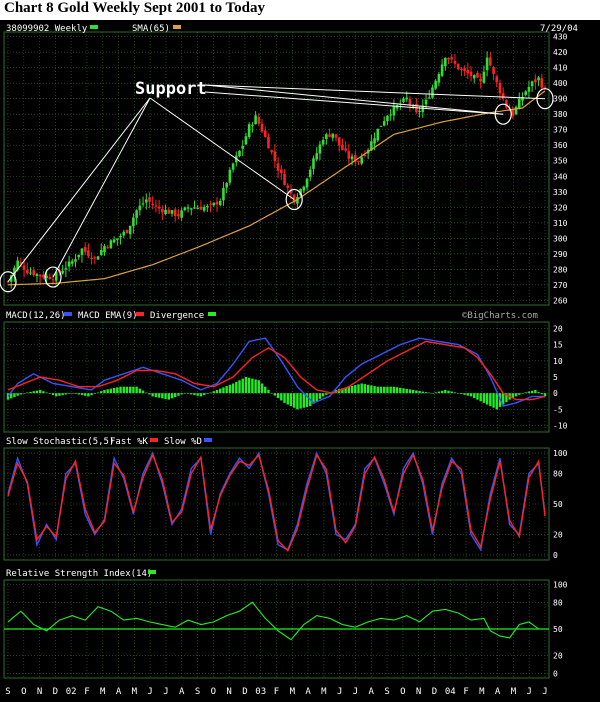 The height and width of the screenshot is (702, 600). What do you see at coordinates (560, 223) in the screenshot?
I see `price-y-tick-label: 310` at bounding box center [560, 223].